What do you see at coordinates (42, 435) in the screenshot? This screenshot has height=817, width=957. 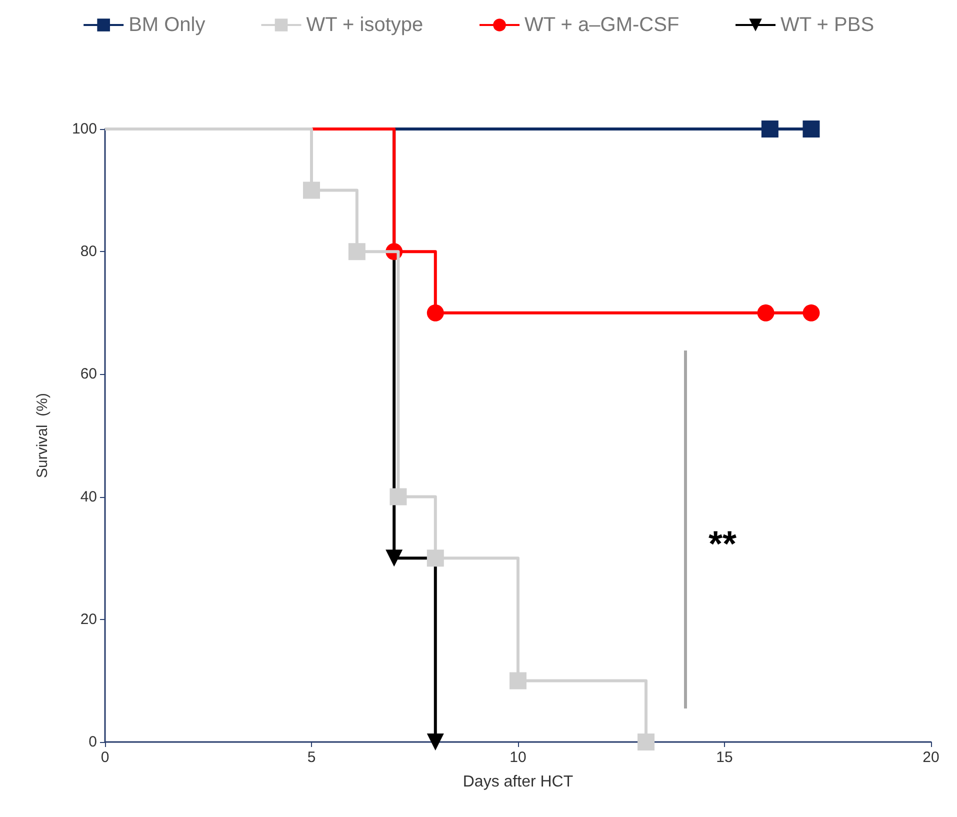 I see `y-axis-title: Survival (%)` at bounding box center [42, 435].